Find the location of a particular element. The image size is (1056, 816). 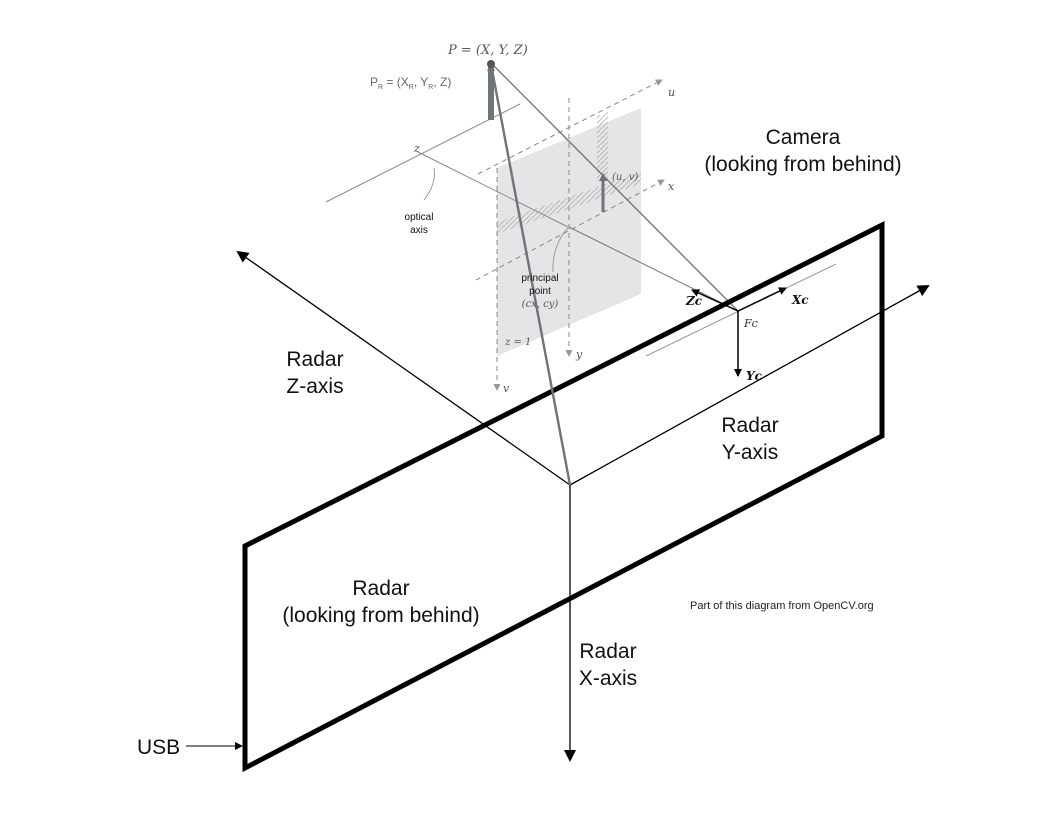

optical-axis-leader is located at coordinates (429, 184).